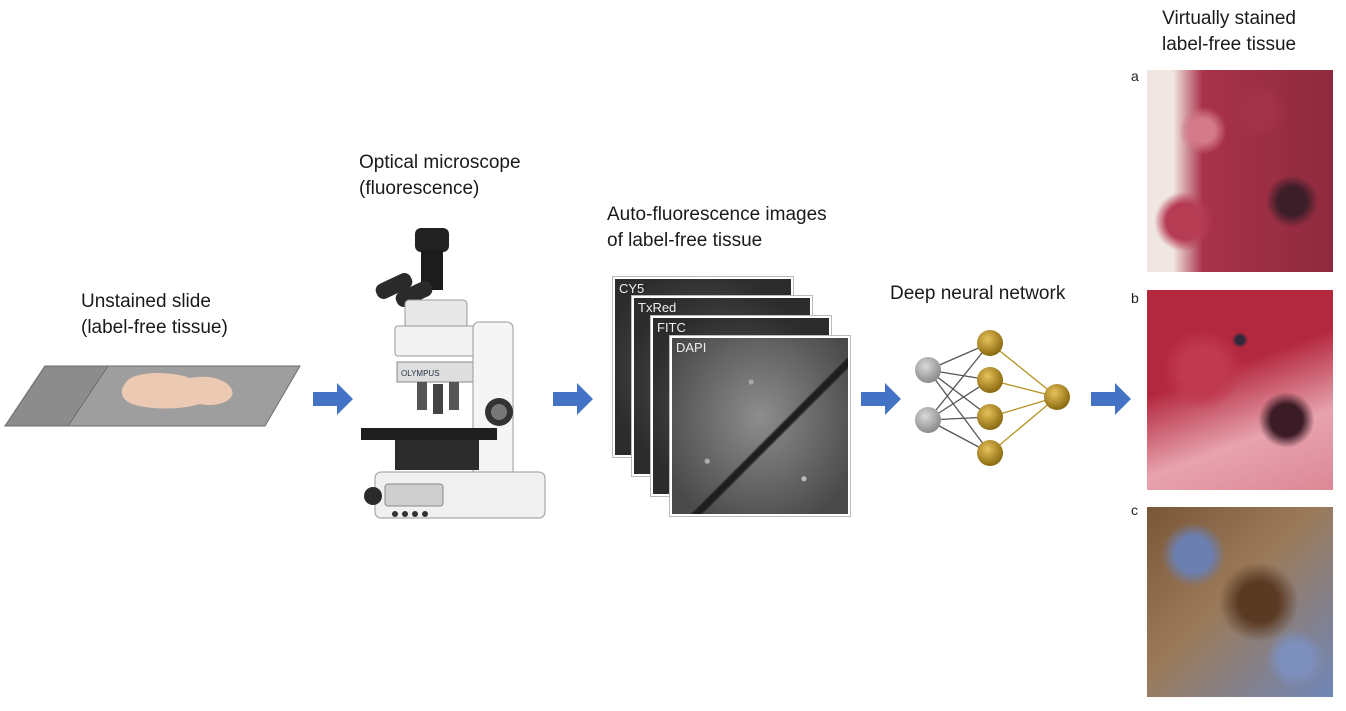 Image resolution: width=1346 pixels, height=711 pixels. What do you see at coordinates (154, 315) in the screenshot?
I see `unstained-slide-label: Unstained slide (label-free tissue)` at bounding box center [154, 315].